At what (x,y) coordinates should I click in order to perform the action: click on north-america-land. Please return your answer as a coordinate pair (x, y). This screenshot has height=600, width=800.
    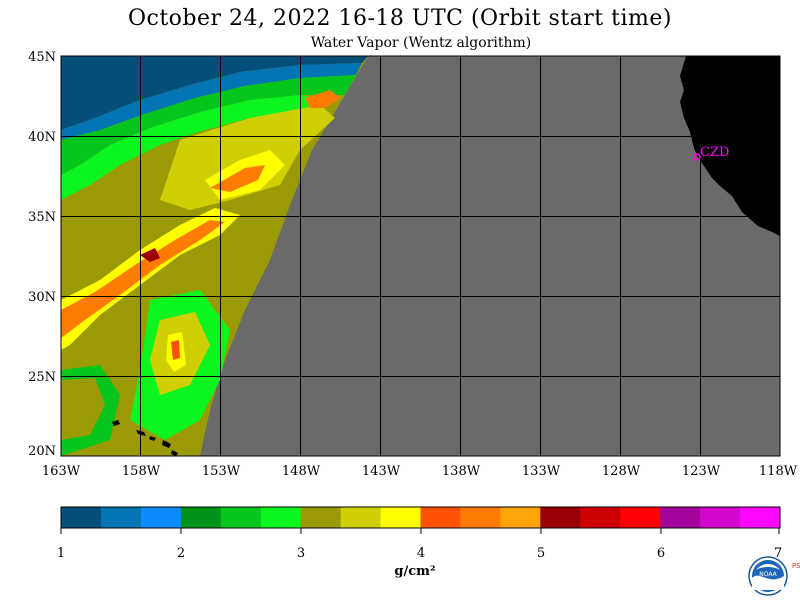
    Looking at the image, I should click on (730, 146).